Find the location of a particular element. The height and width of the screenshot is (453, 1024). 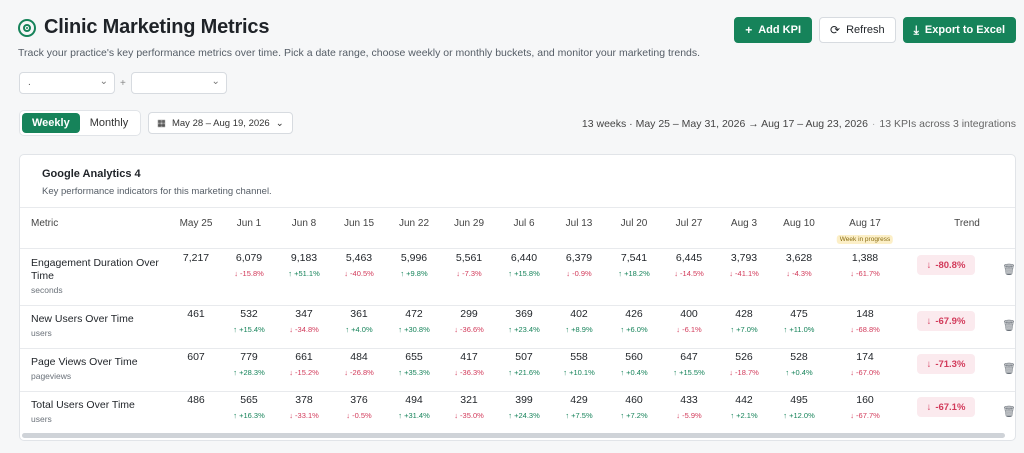

change-indicator: ↑ +31.4% is located at coordinates (414, 415).